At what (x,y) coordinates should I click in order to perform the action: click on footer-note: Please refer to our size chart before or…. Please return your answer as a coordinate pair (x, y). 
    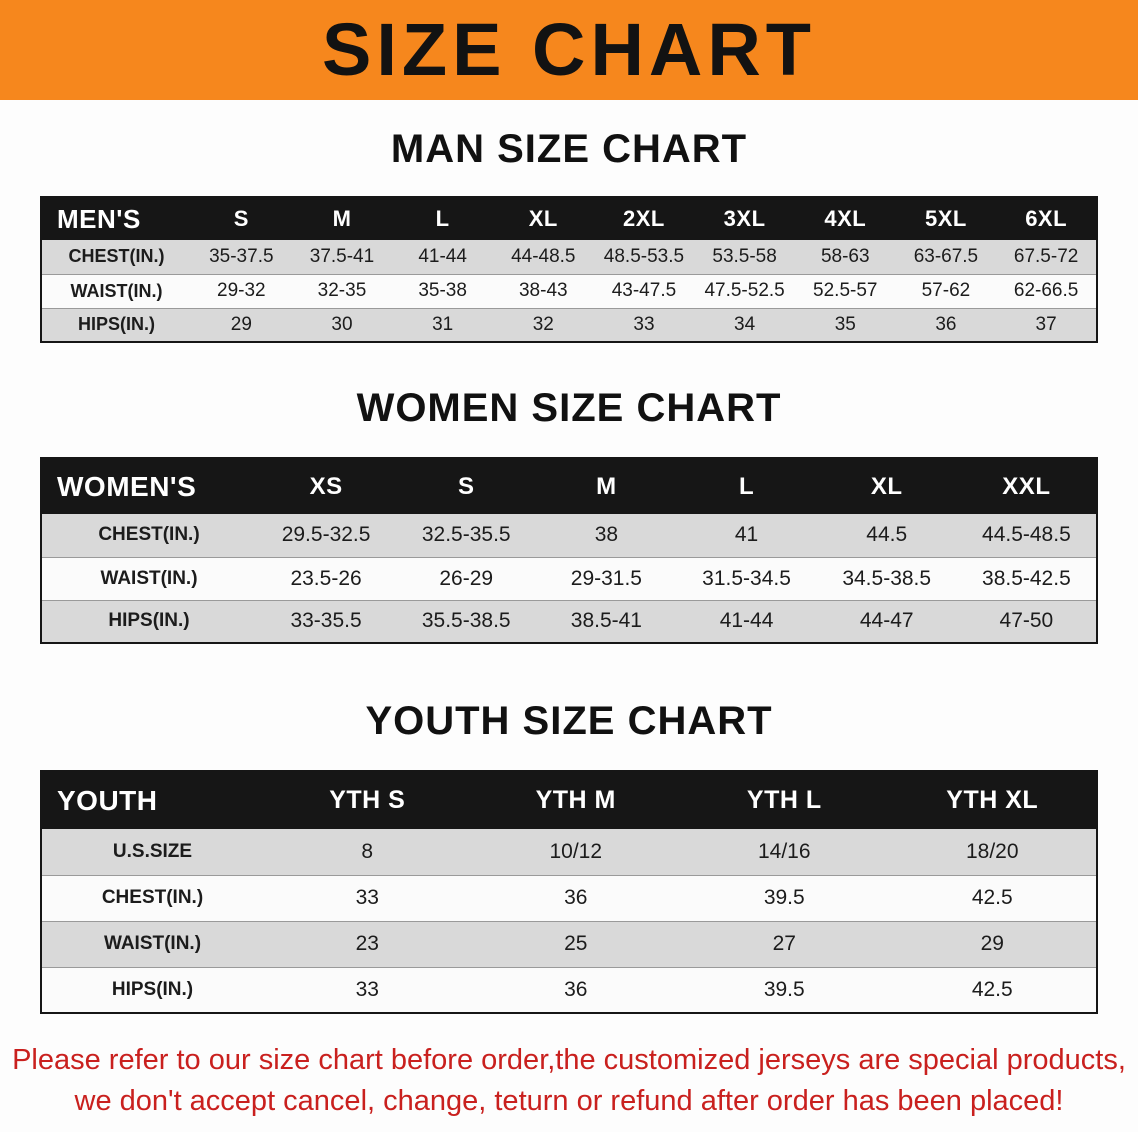
    Looking at the image, I should click on (569, 1081).